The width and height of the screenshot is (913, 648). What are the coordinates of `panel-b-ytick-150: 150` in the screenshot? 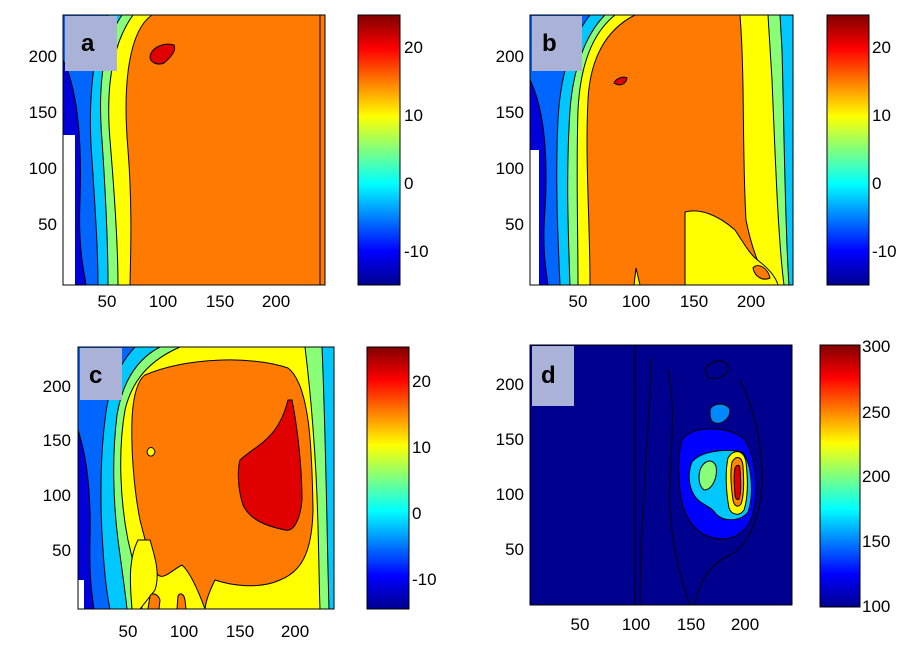 It's located at (510, 112).